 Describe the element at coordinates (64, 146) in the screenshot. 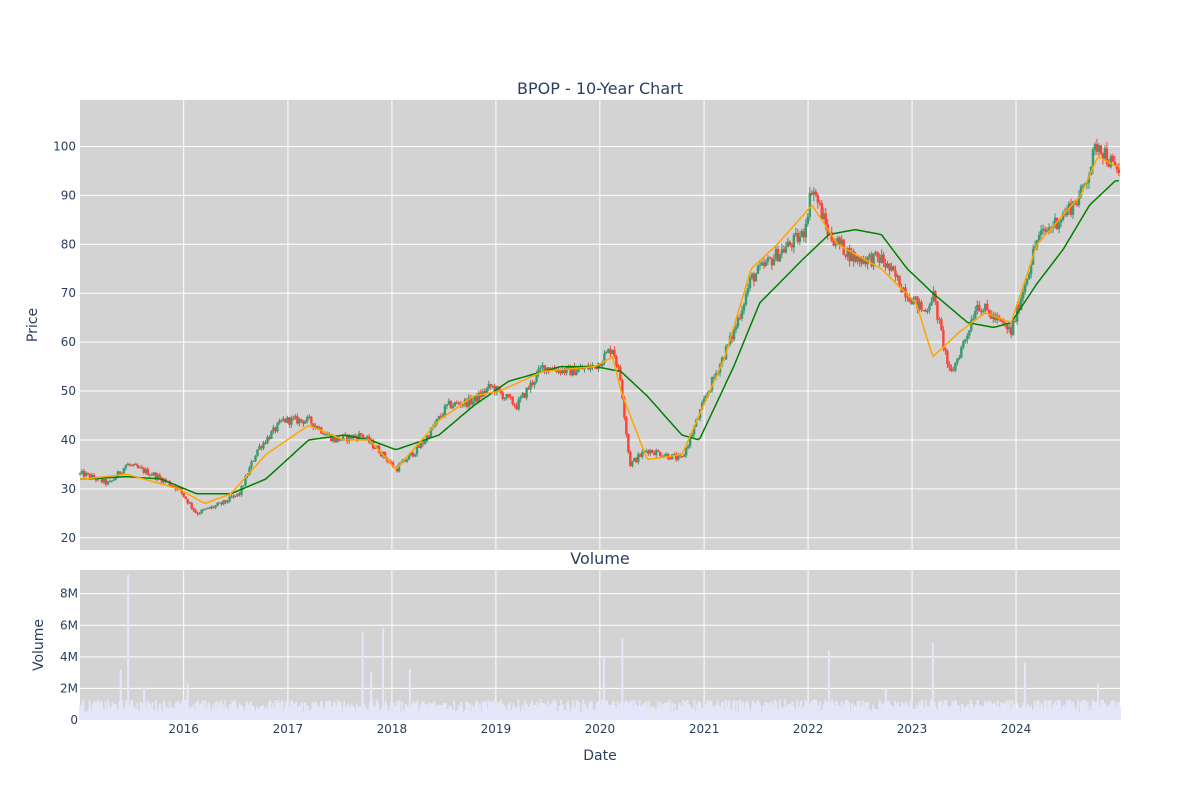

I see `price-y-tick-label: 100` at that location.